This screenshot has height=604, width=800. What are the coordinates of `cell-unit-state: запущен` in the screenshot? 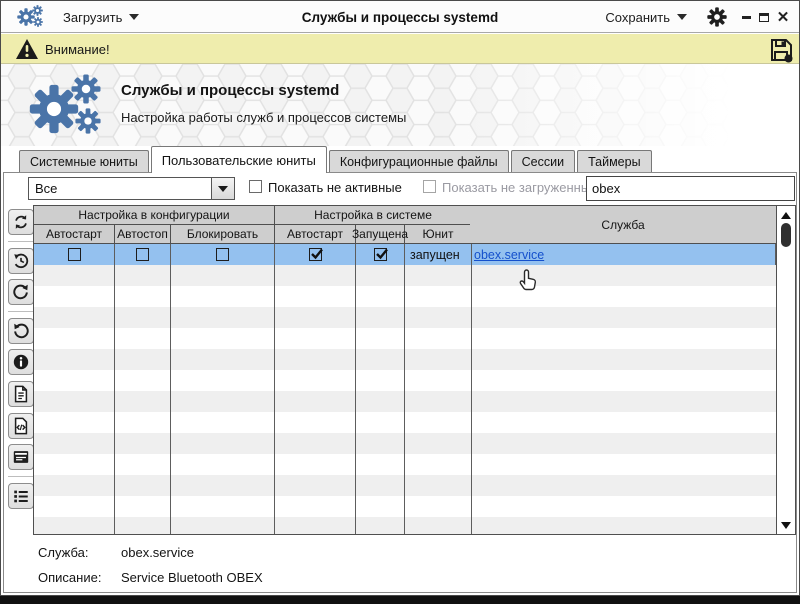 It's located at (438, 254).